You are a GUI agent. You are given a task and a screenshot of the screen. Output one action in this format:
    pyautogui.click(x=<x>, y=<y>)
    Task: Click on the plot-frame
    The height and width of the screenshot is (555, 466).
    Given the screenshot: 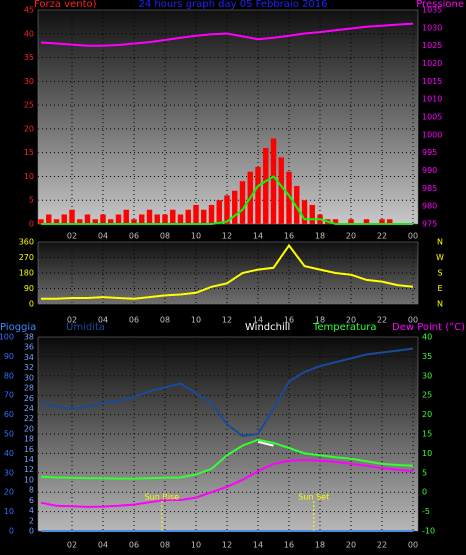 What is the action you would take?
    pyautogui.click(x=228, y=273)
    